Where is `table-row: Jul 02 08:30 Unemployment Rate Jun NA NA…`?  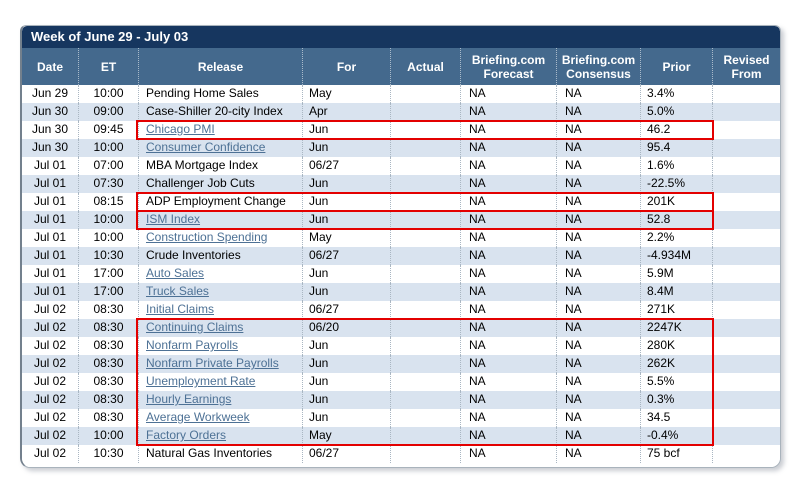
table-row: Jul 02 08:30 Unemployment Rate Jun NA NA… is located at coordinates (401, 382).